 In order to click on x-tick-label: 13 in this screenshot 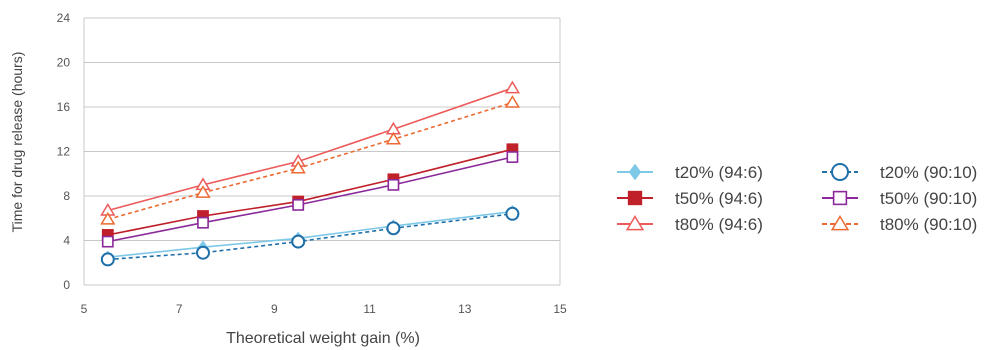, I will do `click(465, 309)`.